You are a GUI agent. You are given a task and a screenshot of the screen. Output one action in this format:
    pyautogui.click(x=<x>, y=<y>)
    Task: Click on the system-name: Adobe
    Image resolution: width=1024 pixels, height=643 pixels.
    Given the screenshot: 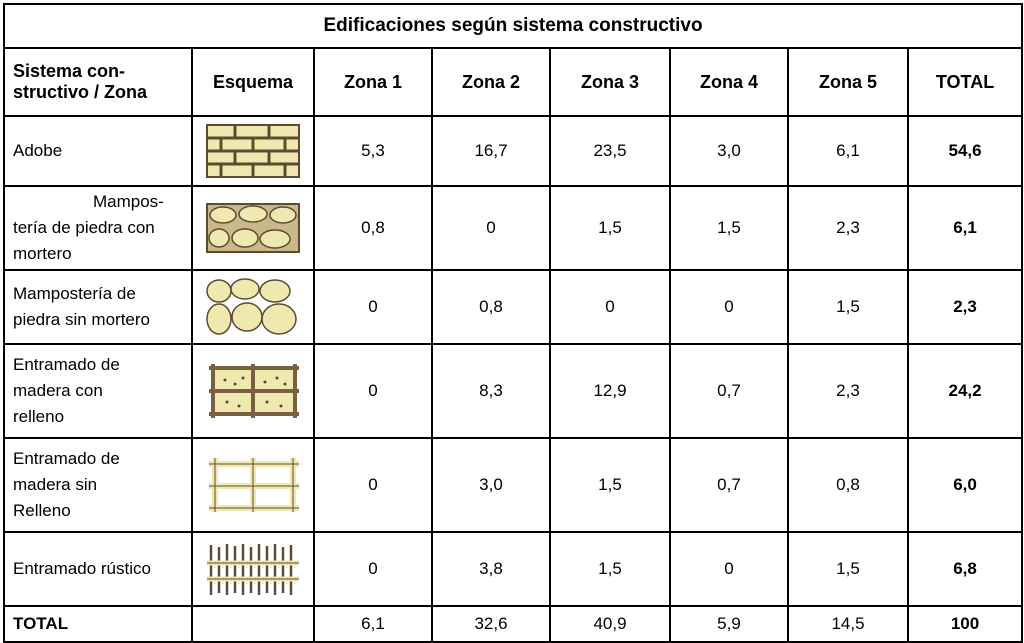 What is the action you would take?
    pyautogui.click(x=98, y=151)
    